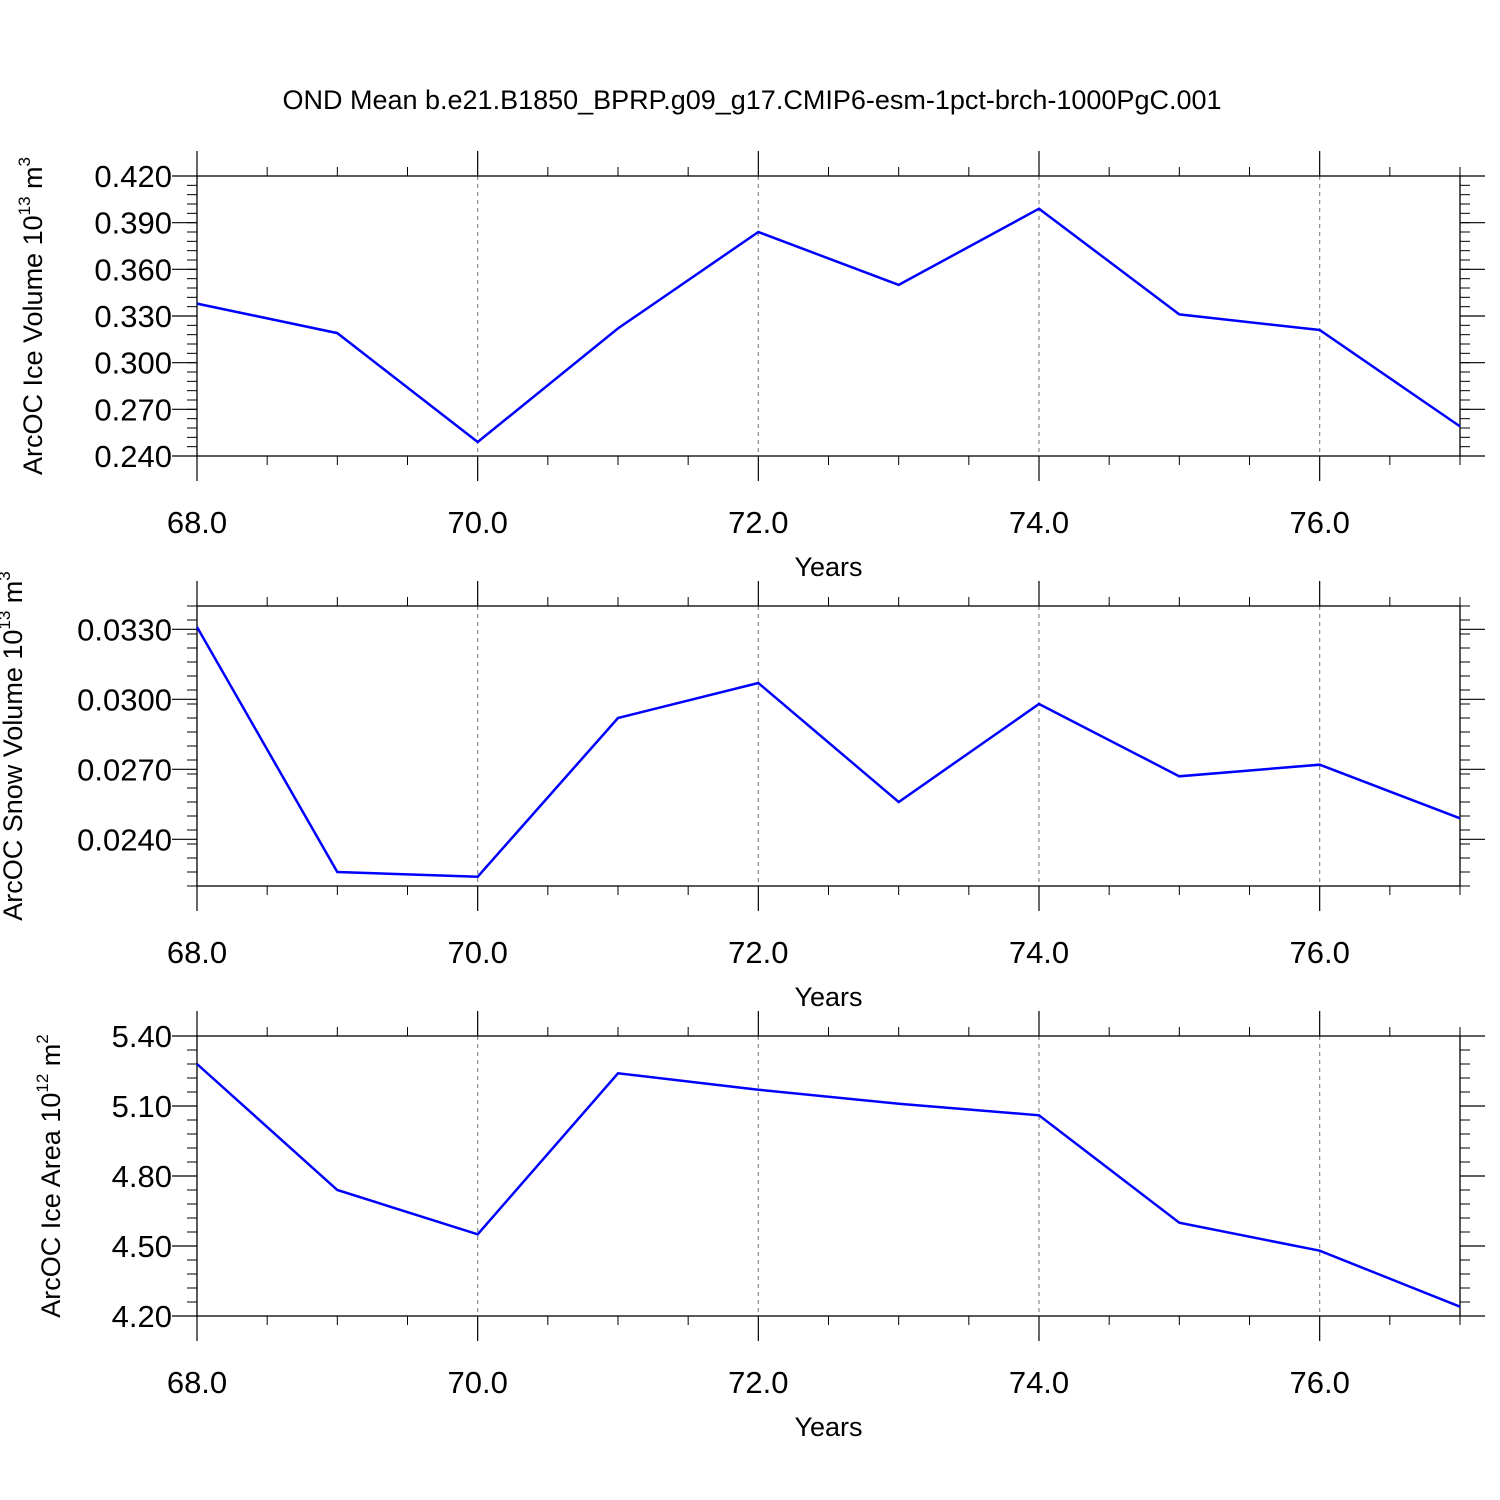 This screenshot has width=1500, height=1500. Describe the element at coordinates (124, 699) in the screenshot. I see `y-tick-label: 0.0300` at that location.